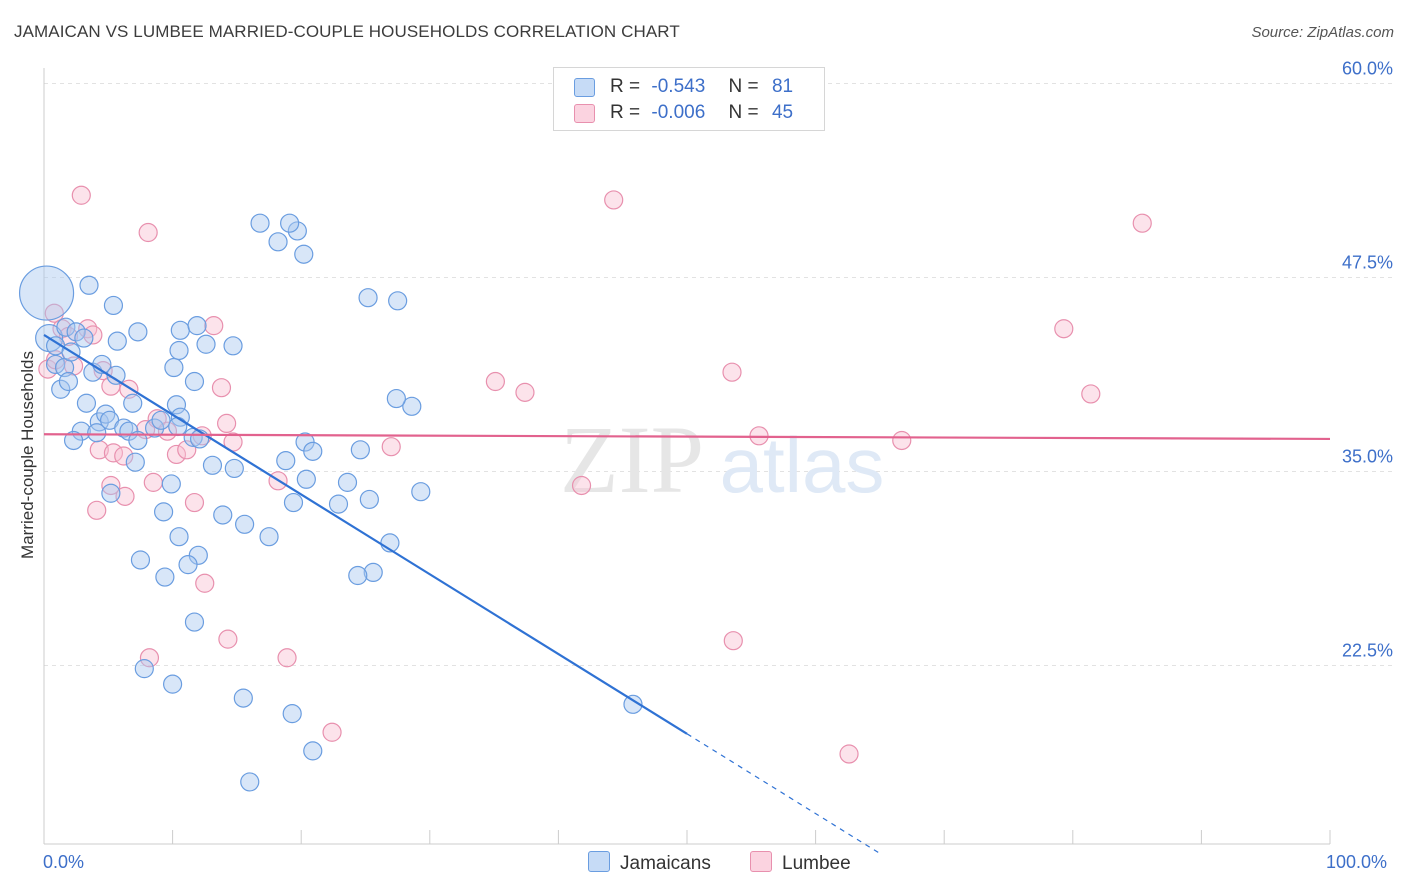 Image resolution: width=1406 pixels, height=892 pixels. What do you see at coordinates (665, 863) in the screenshot?
I see `bottom-label-jamaicans: Jamaicans` at bounding box center [665, 863].